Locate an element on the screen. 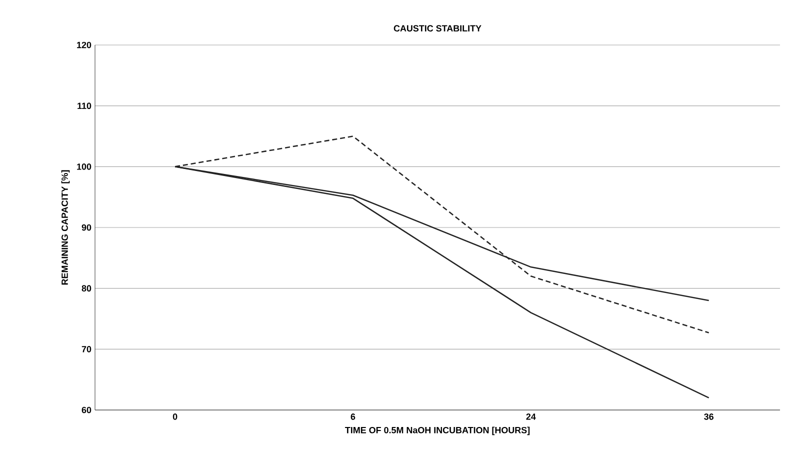 Image resolution: width=794 pixels, height=473 pixels. x-tick-label: 24 is located at coordinates (531, 417).